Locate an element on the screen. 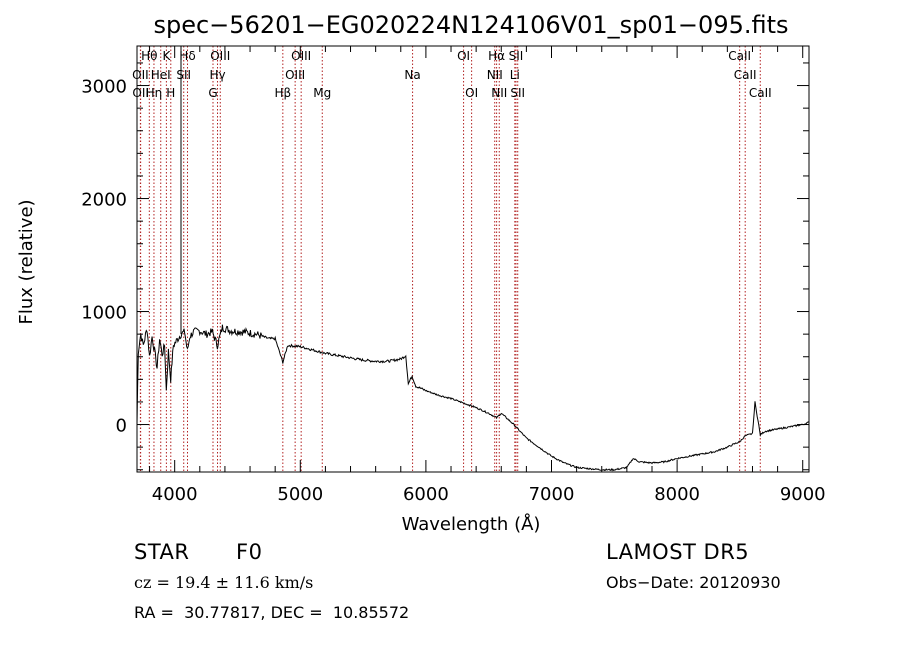  line-label-16: Na is located at coordinates (412, 75).